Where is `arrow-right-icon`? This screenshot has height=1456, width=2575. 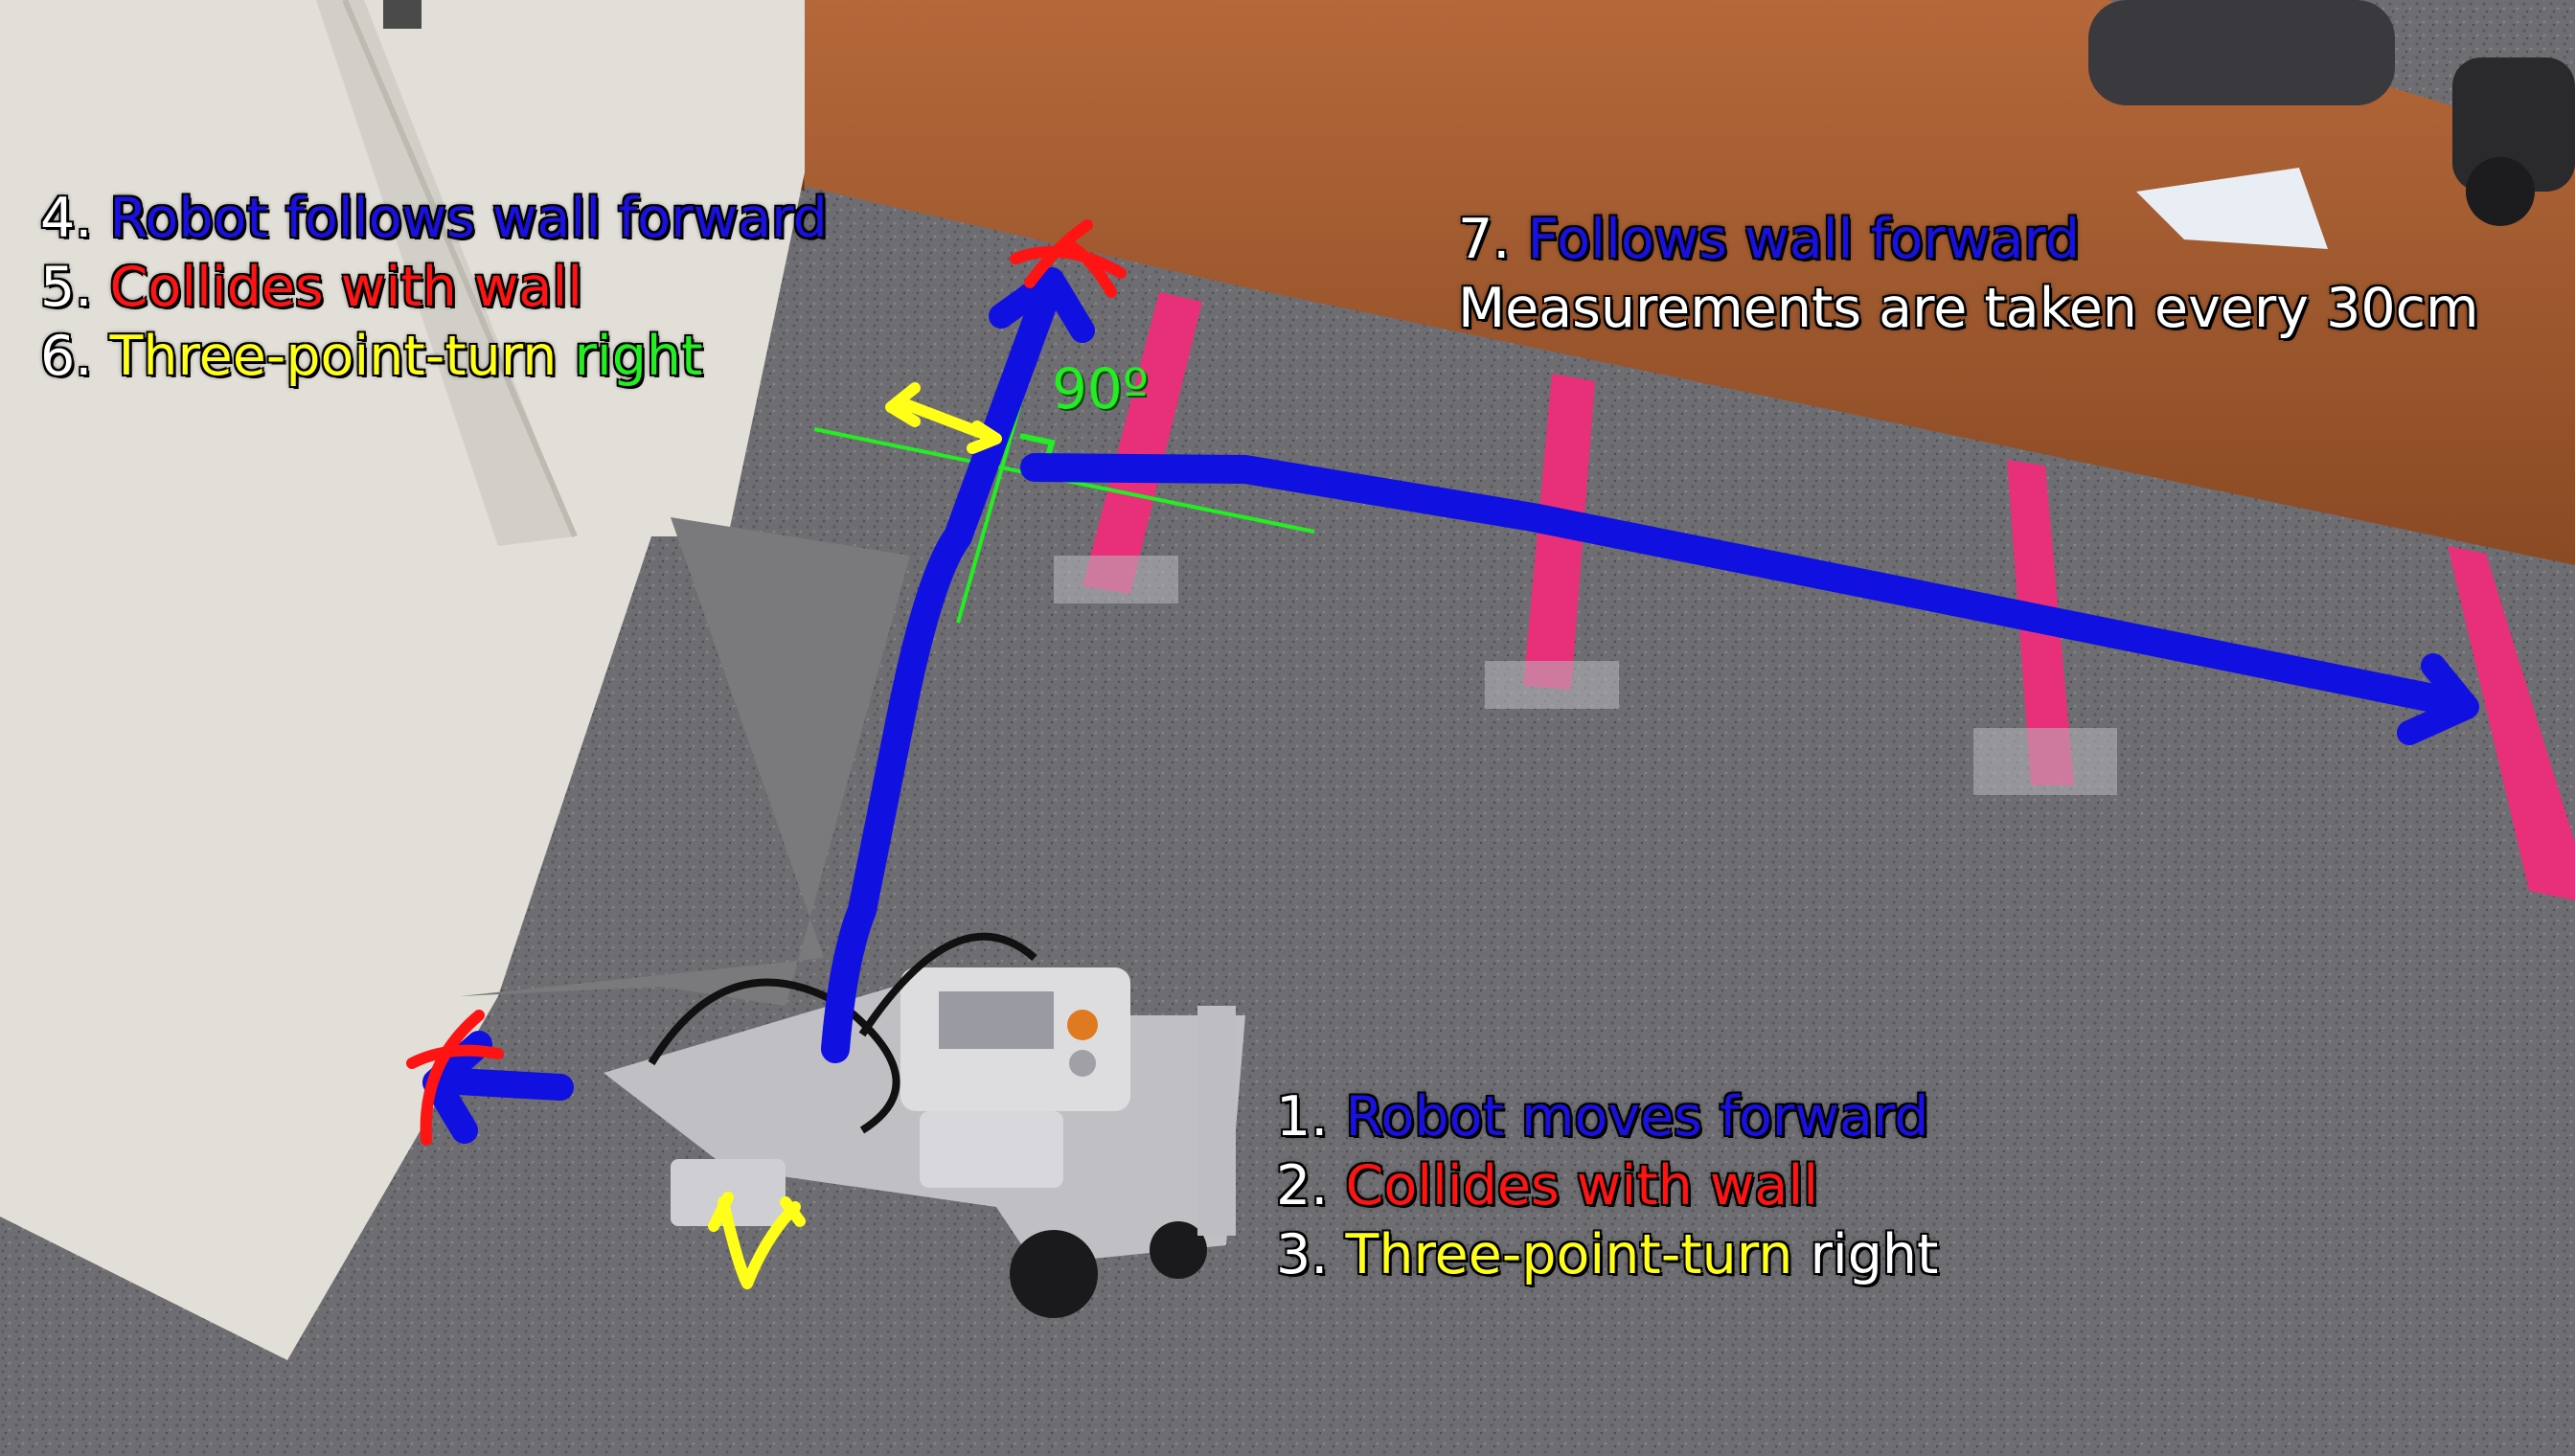 arrow-right-icon is located at coordinates (2438, 699).